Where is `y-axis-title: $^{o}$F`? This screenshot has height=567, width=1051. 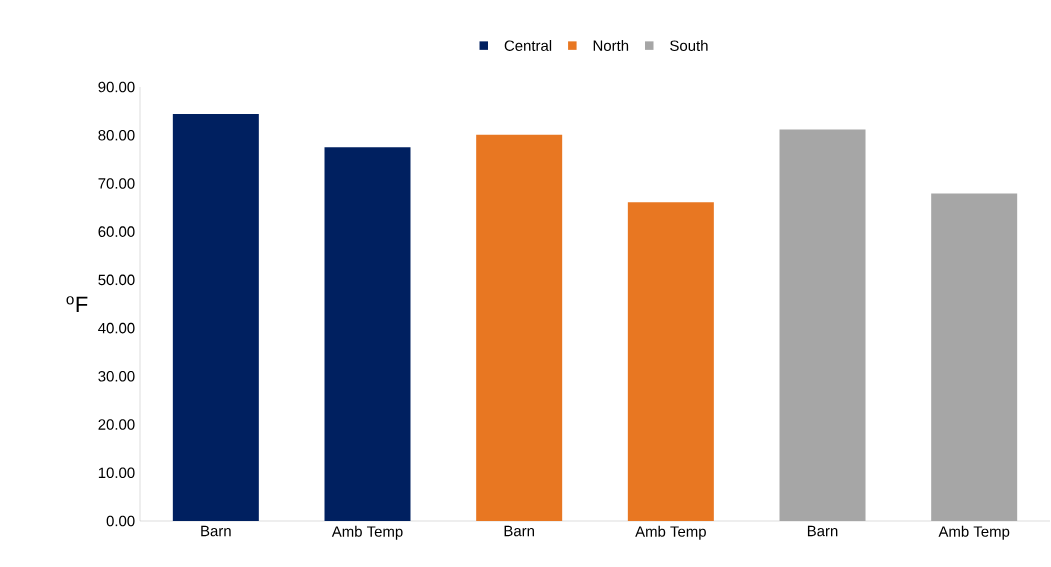
y-axis-title: $^{o}$F is located at coordinates (77, 304).